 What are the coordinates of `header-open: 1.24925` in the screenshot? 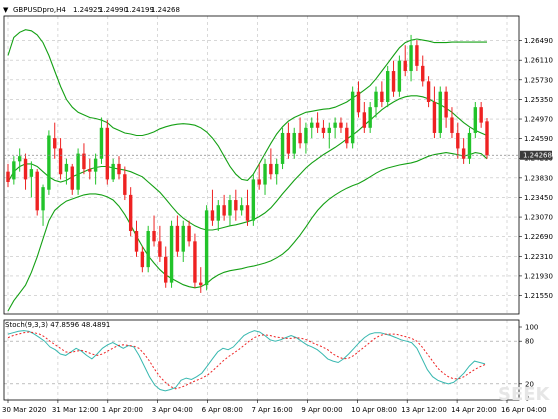 It's located at (87, 10).